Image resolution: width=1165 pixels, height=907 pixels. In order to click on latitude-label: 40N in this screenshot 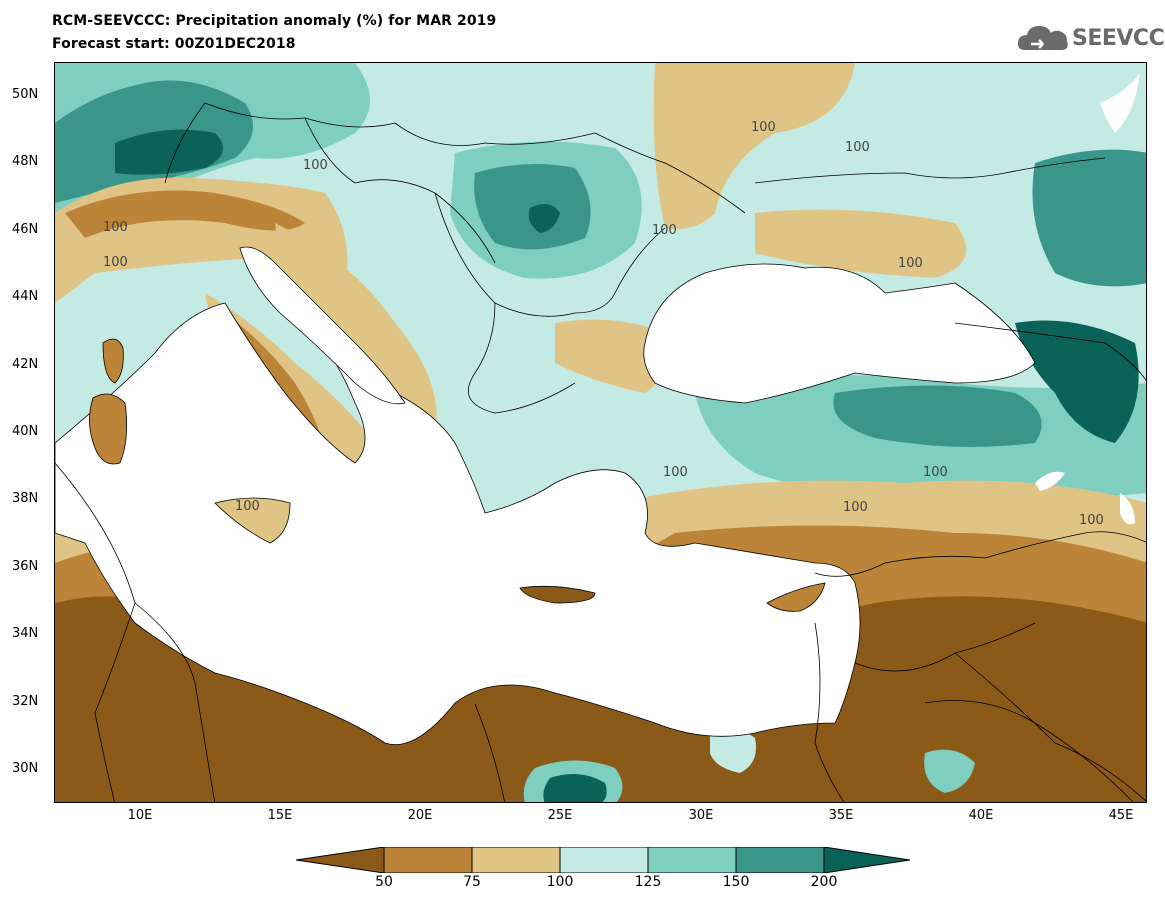, I will do `click(25, 431)`.